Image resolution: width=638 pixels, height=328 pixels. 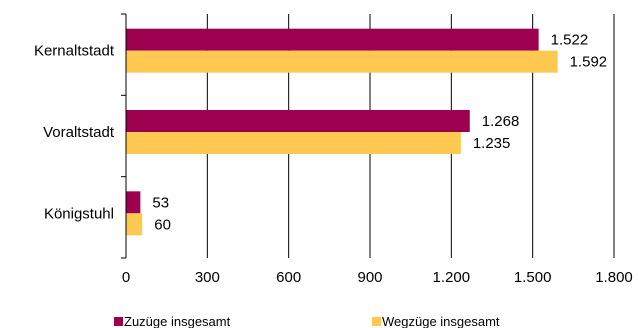 I want to click on x-tick-label-0: 0, so click(x=126, y=277).